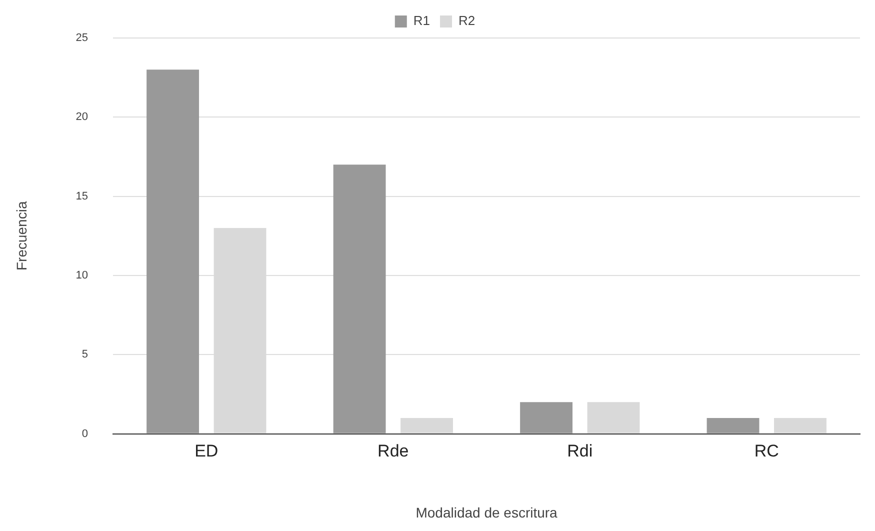 Image resolution: width=875 pixels, height=531 pixels. What do you see at coordinates (393, 451) in the screenshot?
I see `x-tick-label: Rde` at bounding box center [393, 451].